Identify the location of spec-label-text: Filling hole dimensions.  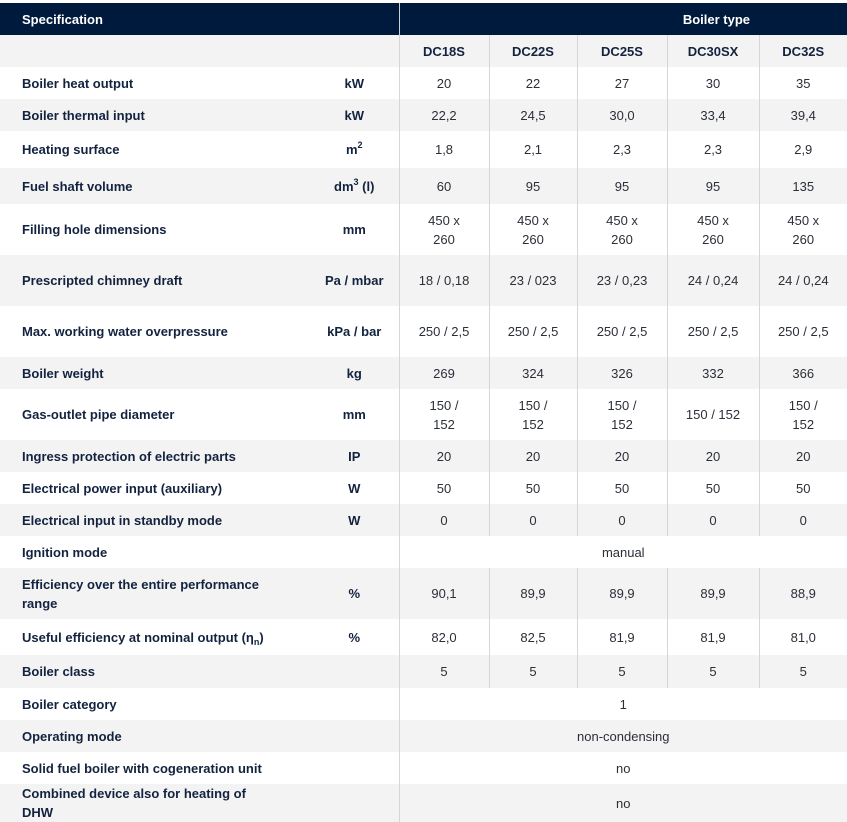
(94, 229).